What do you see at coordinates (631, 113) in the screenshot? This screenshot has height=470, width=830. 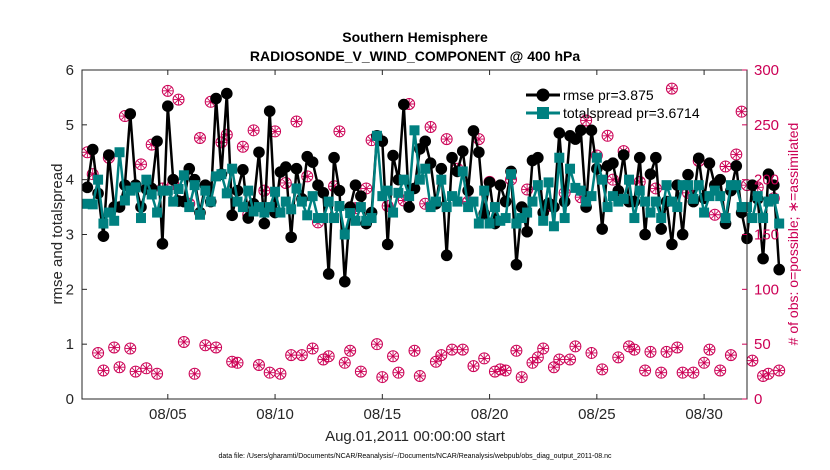 I see `legend-spread-label: totalspread pr=3.6714` at bounding box center [631, 113].